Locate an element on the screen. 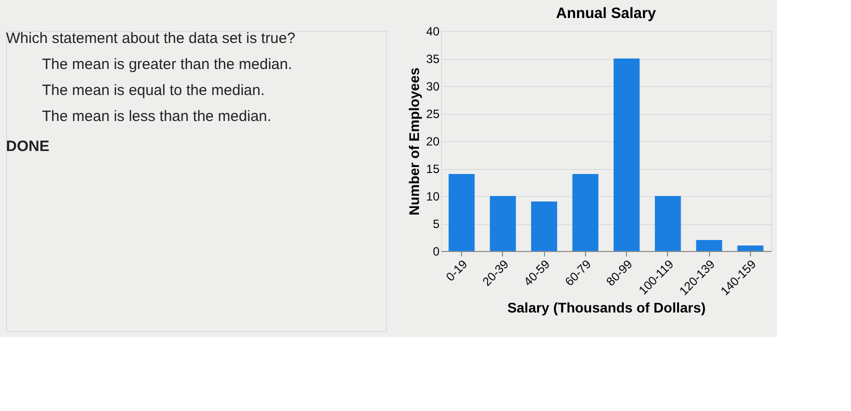 The height and width of the screenshot is (411, 851). y-tick-label: 30 is located at coordinates (433, 87).